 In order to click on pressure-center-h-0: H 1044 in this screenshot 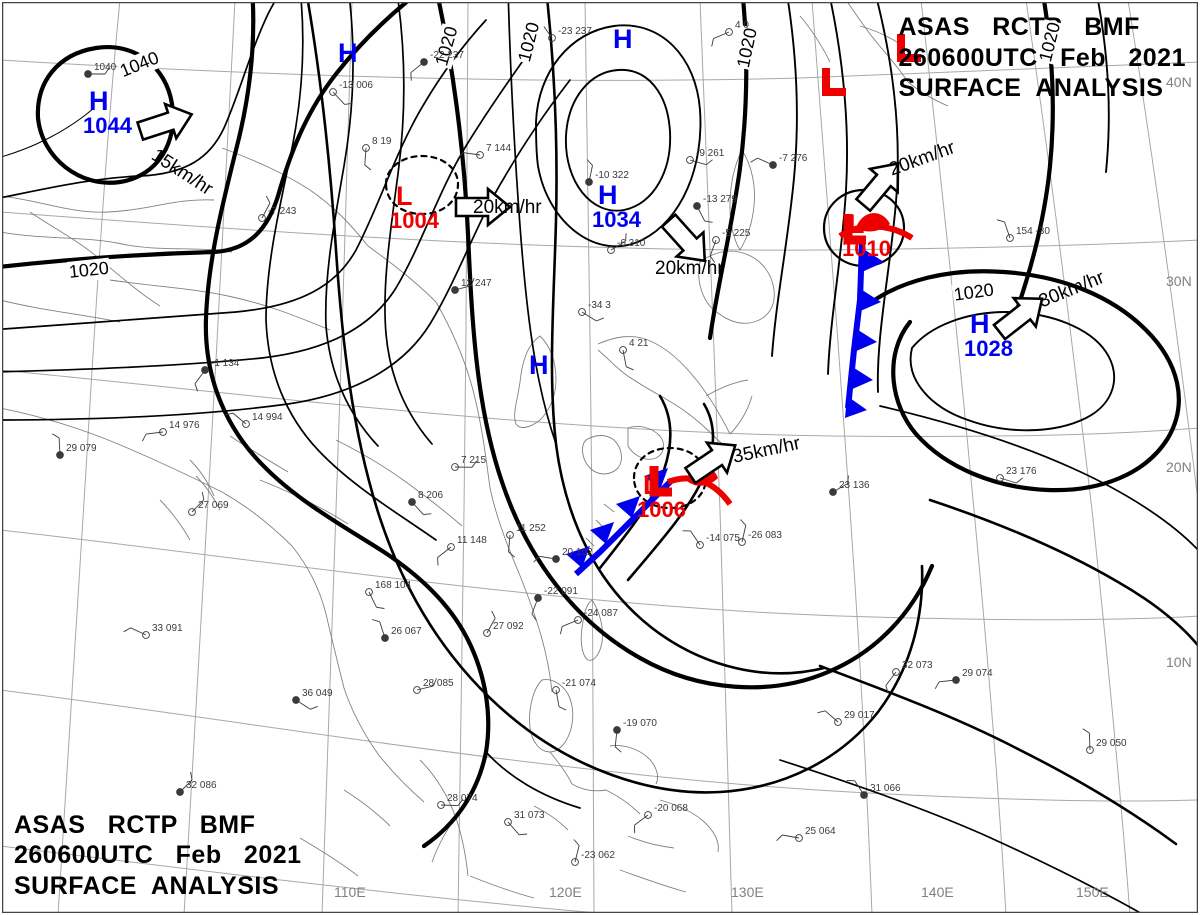, I will do `click(107, 112)`.